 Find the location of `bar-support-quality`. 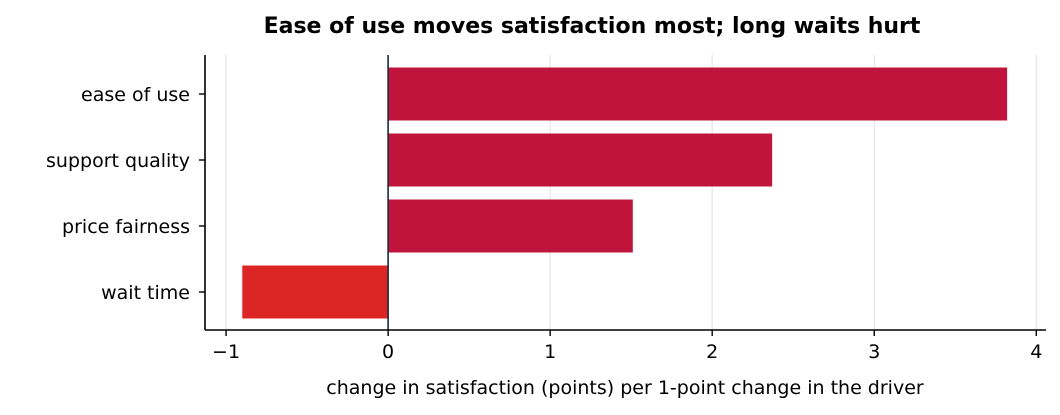

bar-support-quality is located at coordinates (580, 160).